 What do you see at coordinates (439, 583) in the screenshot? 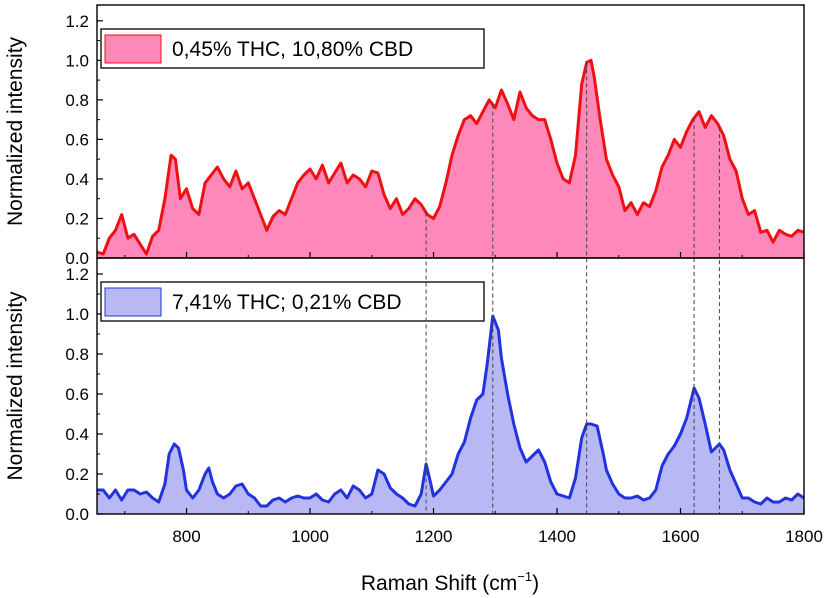
I see `x-axis-title-main: Raman Shift (cm` at bounding box center [439, 583].